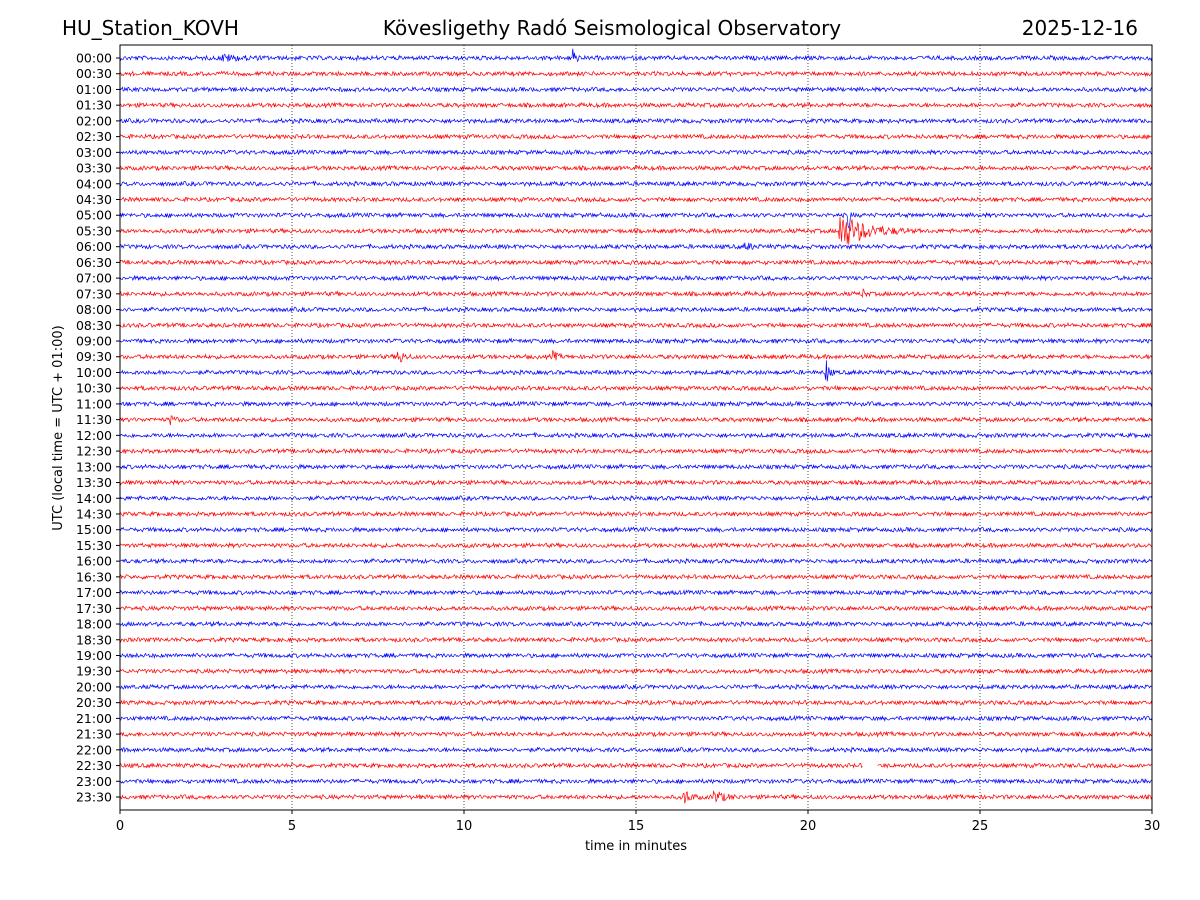  I want to click on y-tick-label: 04:30, so click(94, 199).